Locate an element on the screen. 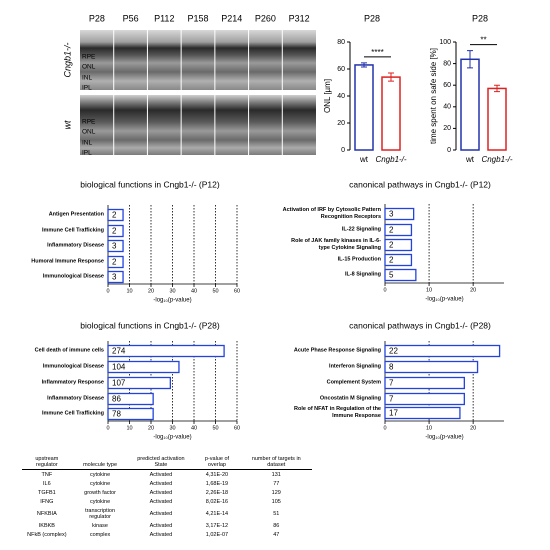  genotype-label: wt is located at coordinates (67, 124).